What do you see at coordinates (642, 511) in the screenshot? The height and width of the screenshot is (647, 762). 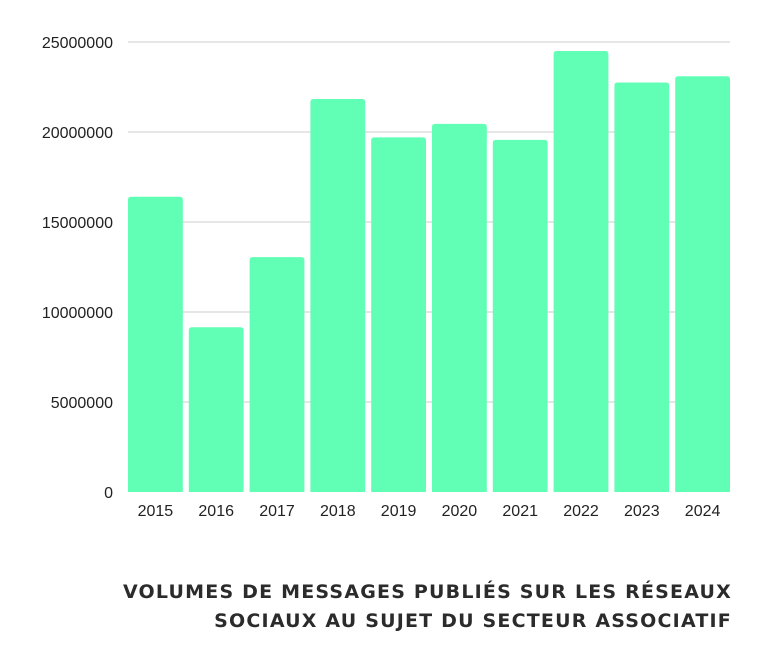 I see `x-tick-label: 2023` at bounding box center [642, 511].